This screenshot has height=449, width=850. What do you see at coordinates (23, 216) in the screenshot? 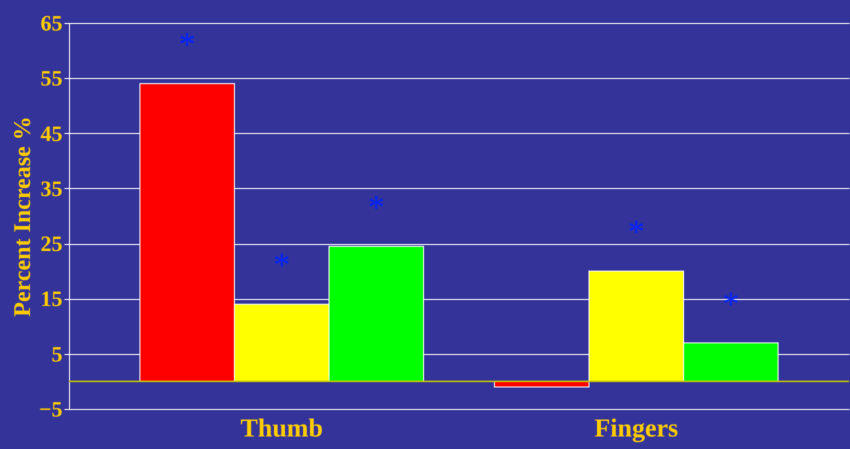
I see `y-axis-title: Percent Increase %` at bounding box center [23, 216].